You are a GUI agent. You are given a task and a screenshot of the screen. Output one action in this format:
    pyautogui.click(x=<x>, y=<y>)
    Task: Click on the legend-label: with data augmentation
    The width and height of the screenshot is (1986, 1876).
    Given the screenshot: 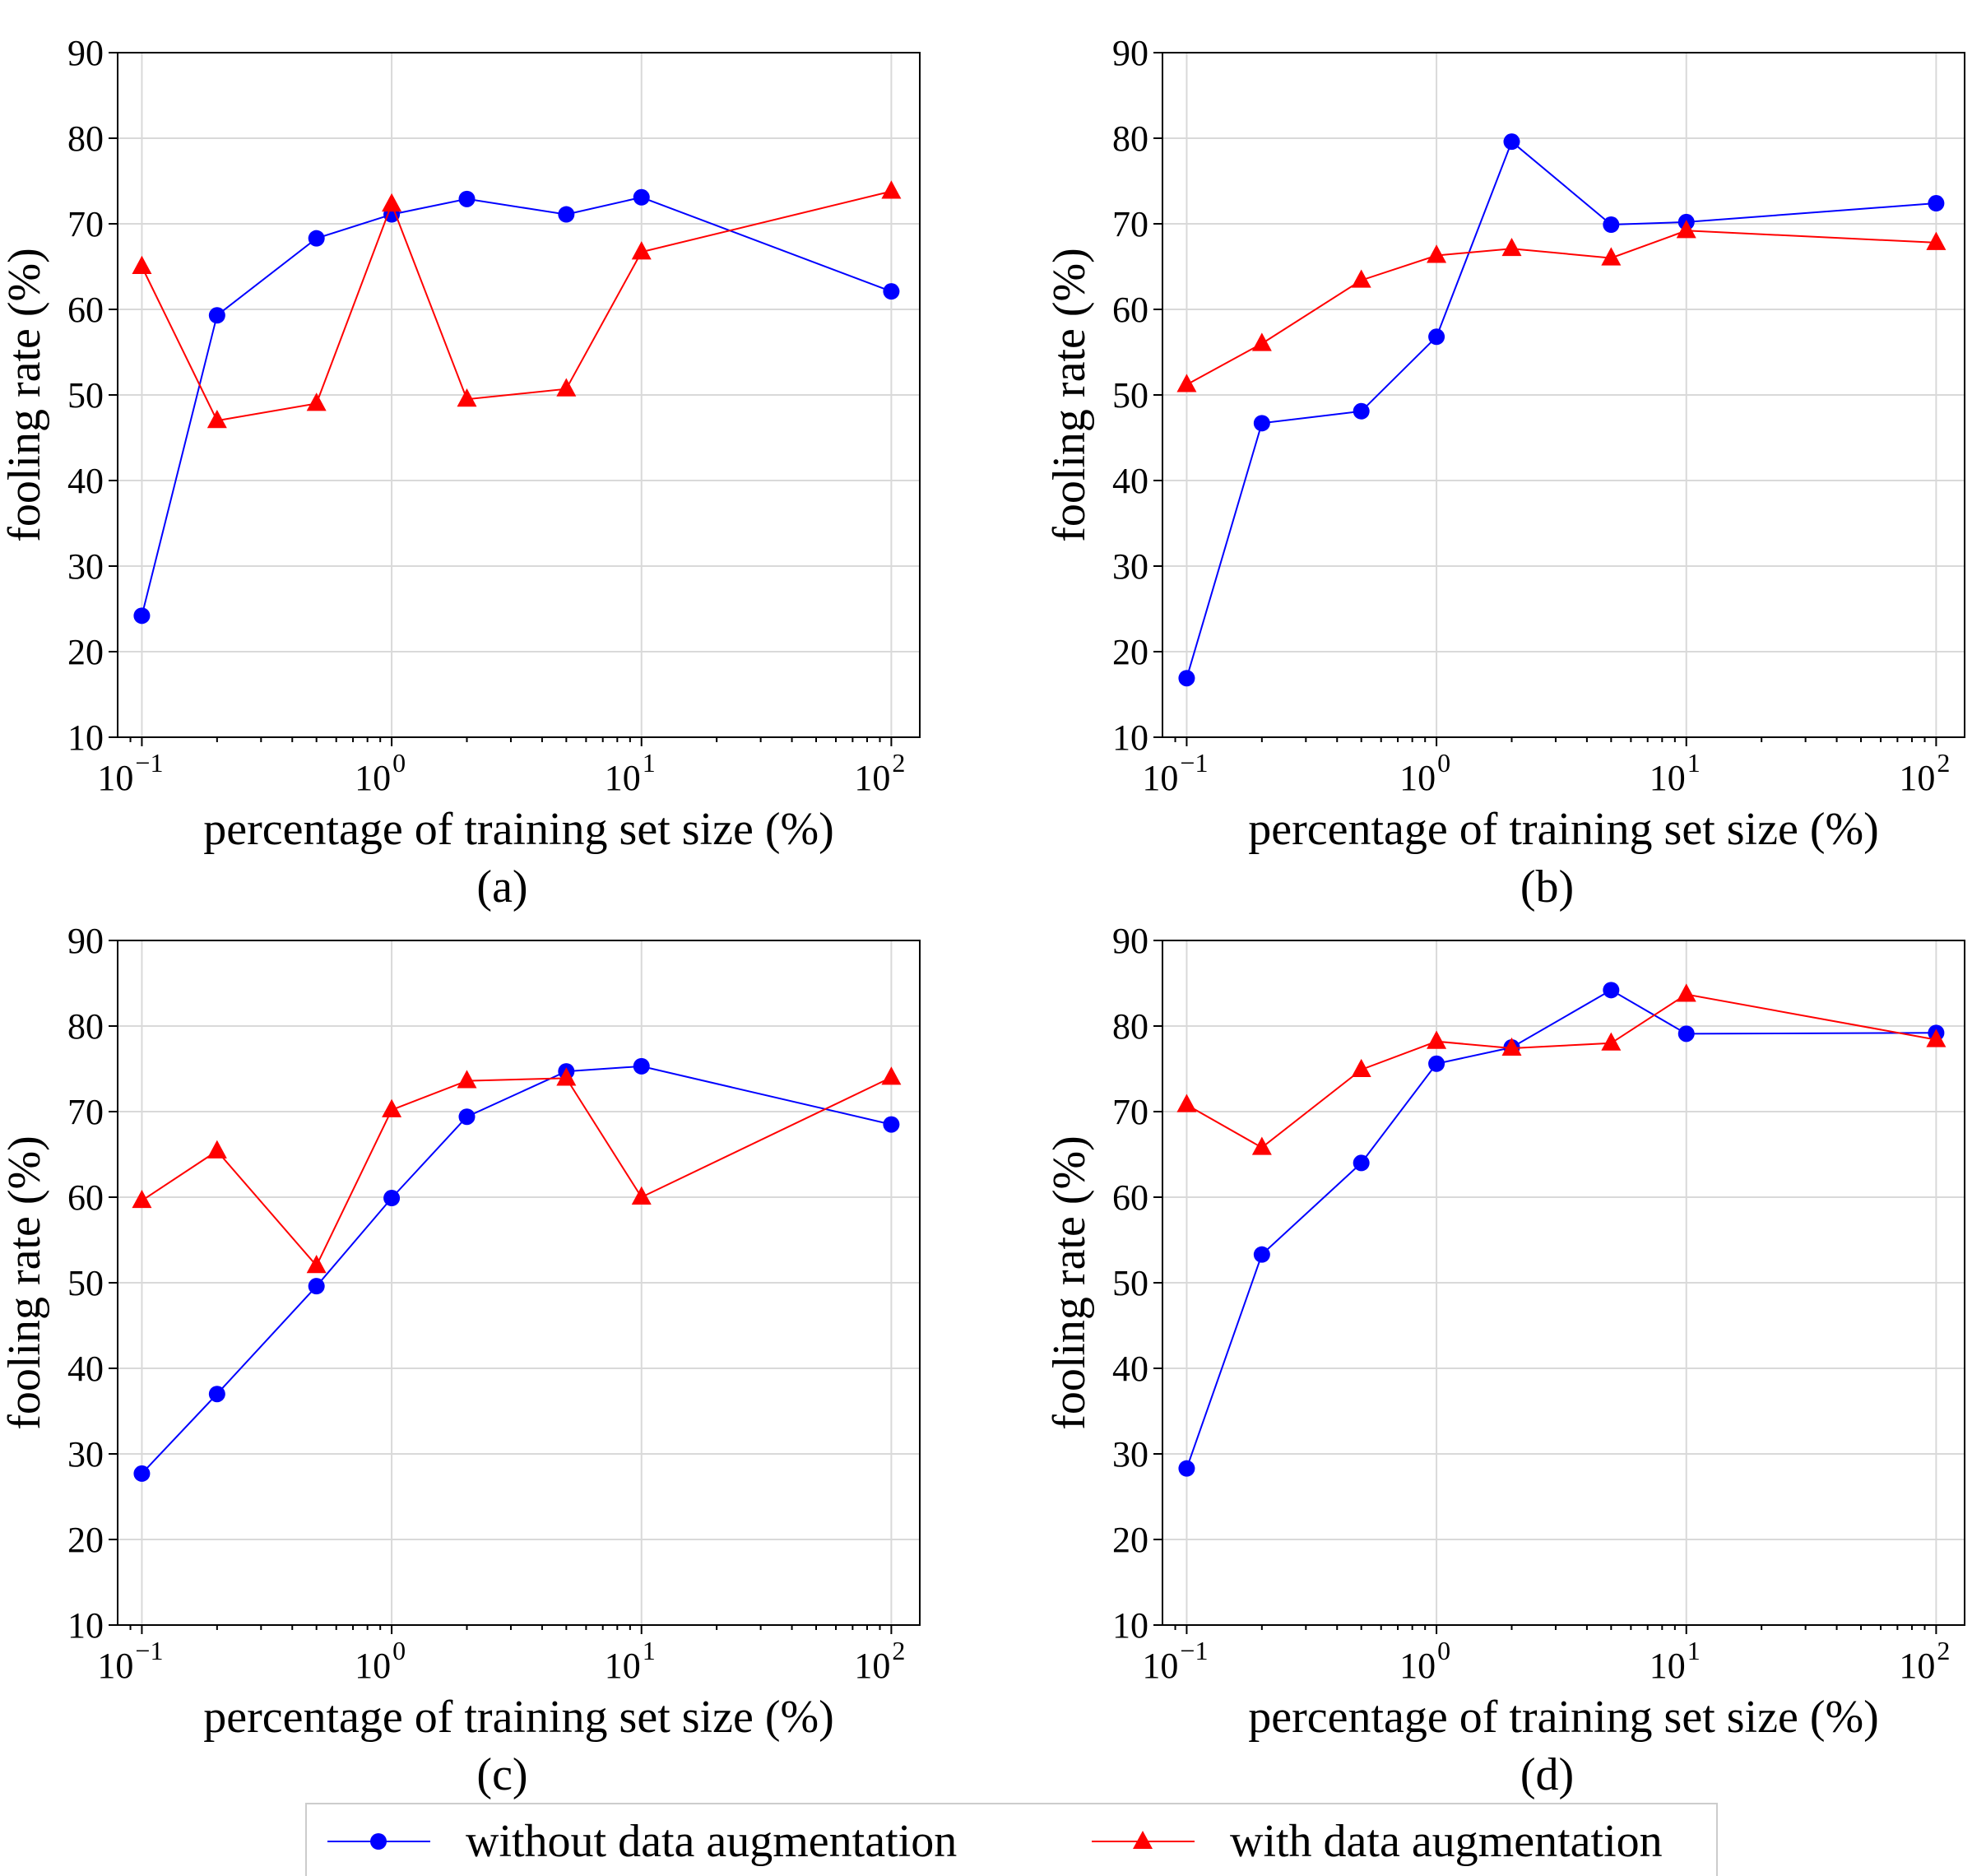 What is the action you would take?
    pyautogui.click(x=1446, y=1841)
    